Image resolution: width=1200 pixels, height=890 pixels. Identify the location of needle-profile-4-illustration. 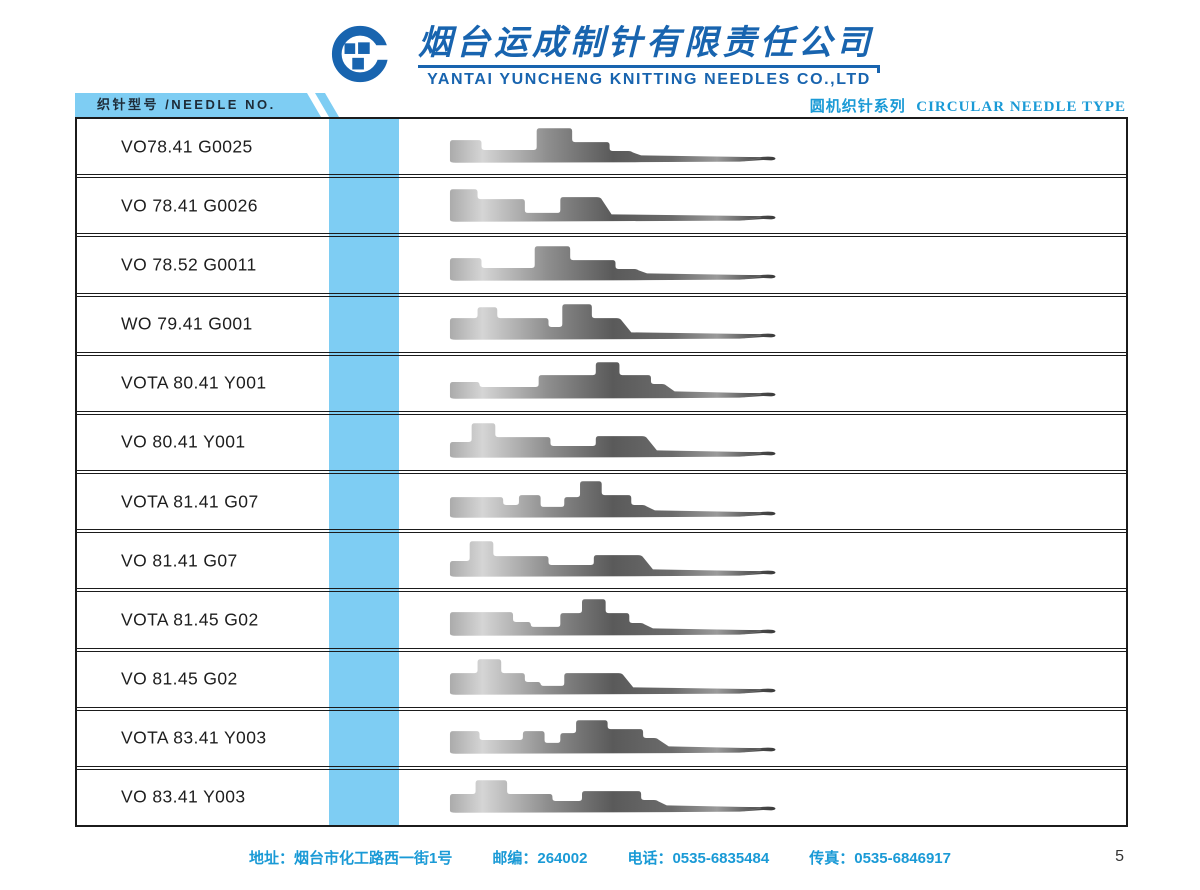
(612, 322).